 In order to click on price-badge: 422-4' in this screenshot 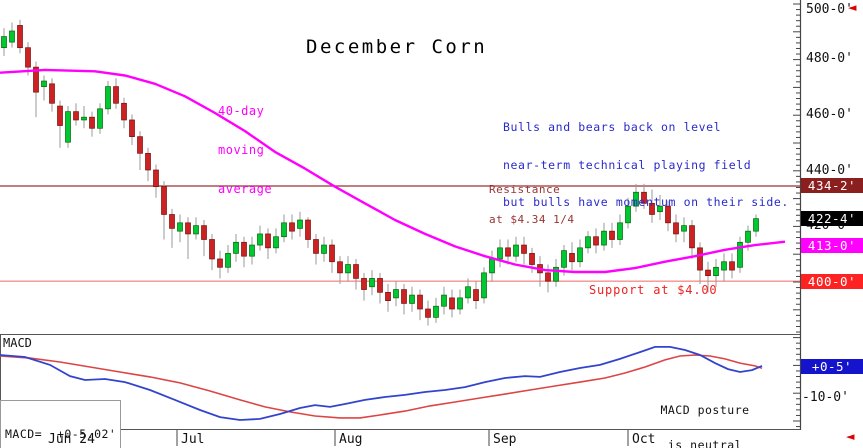, I will do `click(832, 219)`.